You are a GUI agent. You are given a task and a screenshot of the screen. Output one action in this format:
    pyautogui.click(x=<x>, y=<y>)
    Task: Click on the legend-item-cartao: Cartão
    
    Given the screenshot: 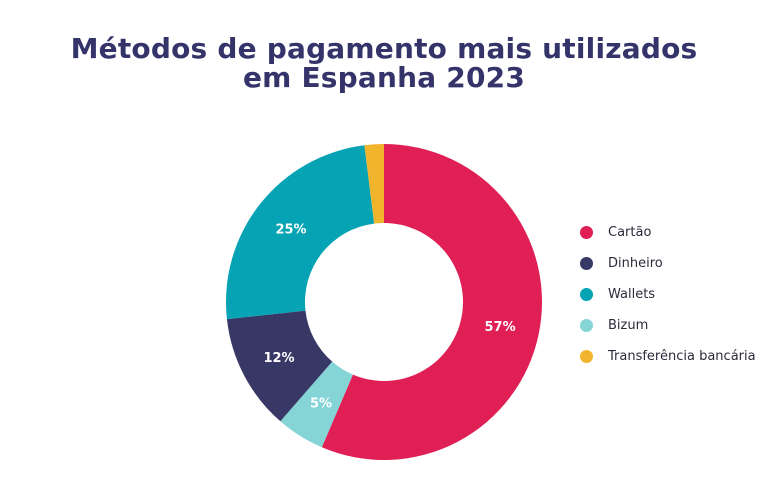 What is the action you would take?
    pyautogui.click(x=668, y=232)
    